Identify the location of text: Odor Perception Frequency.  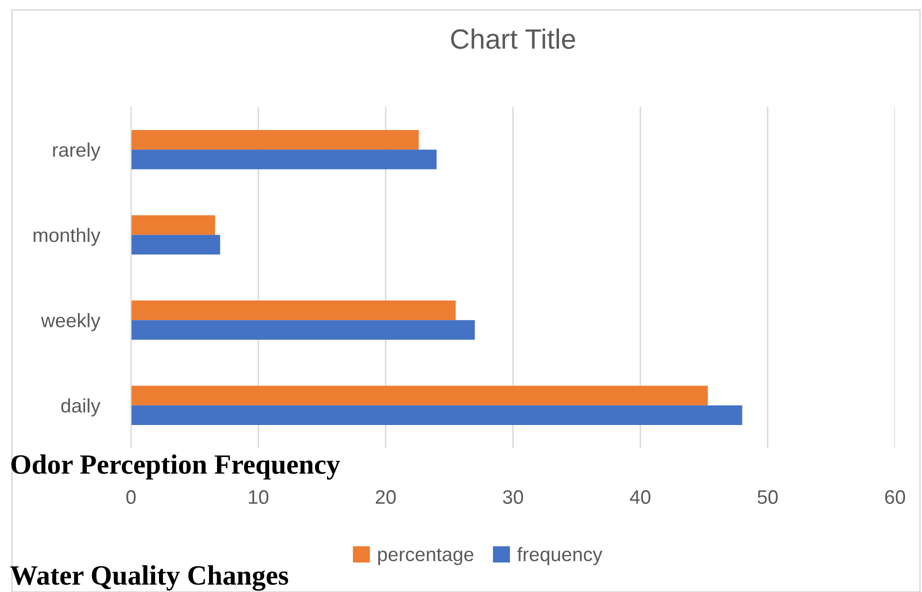
(175, 467).